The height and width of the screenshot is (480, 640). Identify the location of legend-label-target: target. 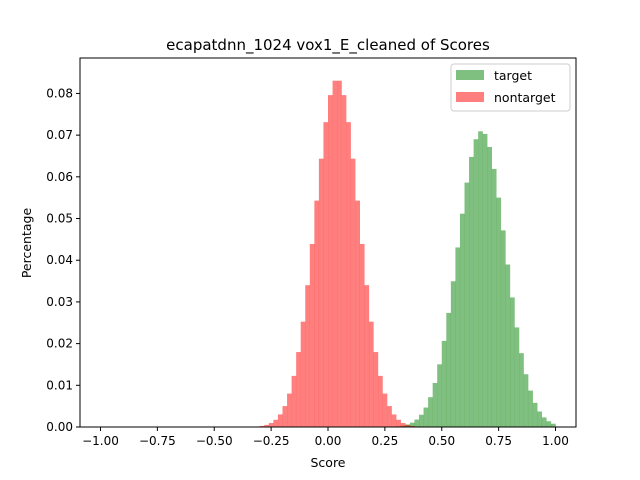
(513, 75).